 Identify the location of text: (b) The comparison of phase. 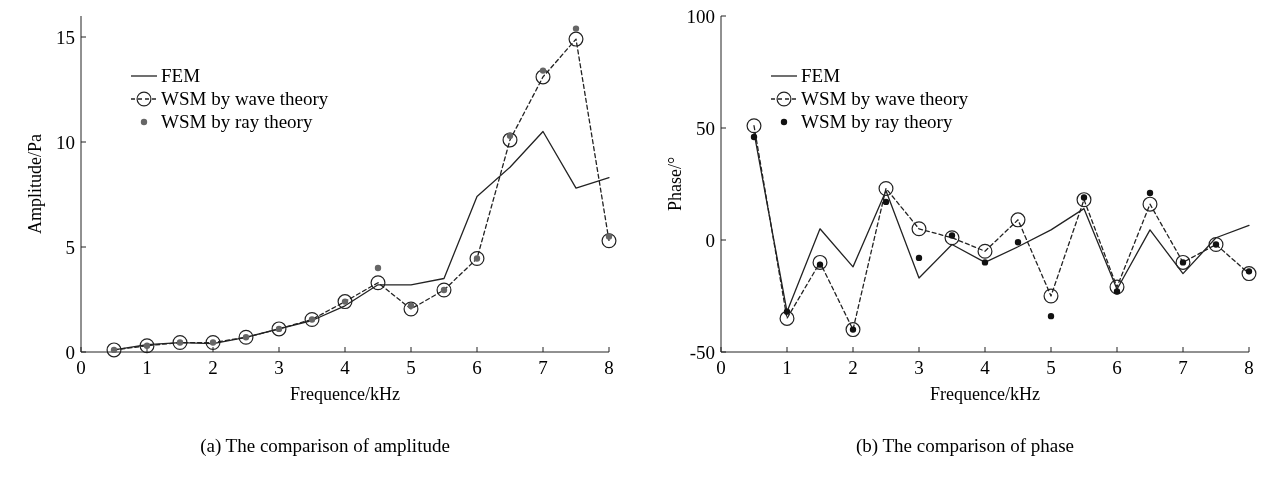
(965, 446).